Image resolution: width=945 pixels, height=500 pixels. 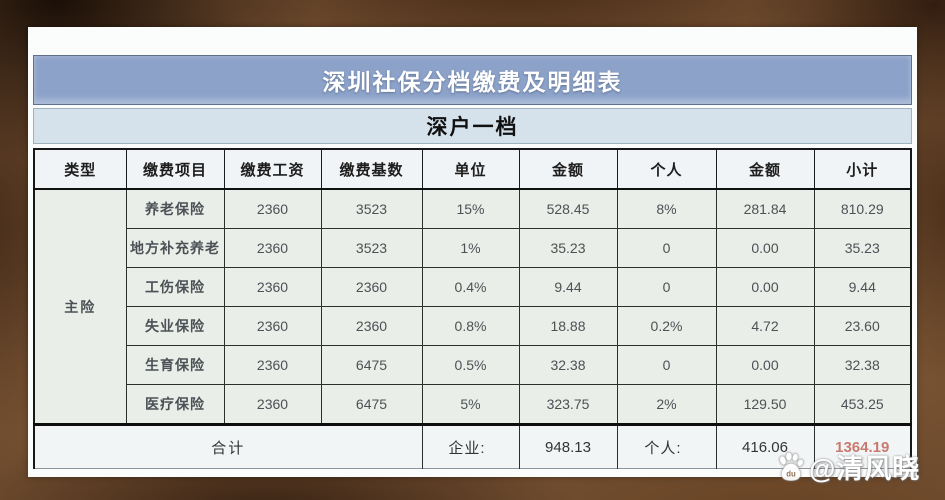 What do you see at coordinates (862, 446) in the screenshot?
I see `grand-total-value: 1364.19` at bounding box center [862, 446].